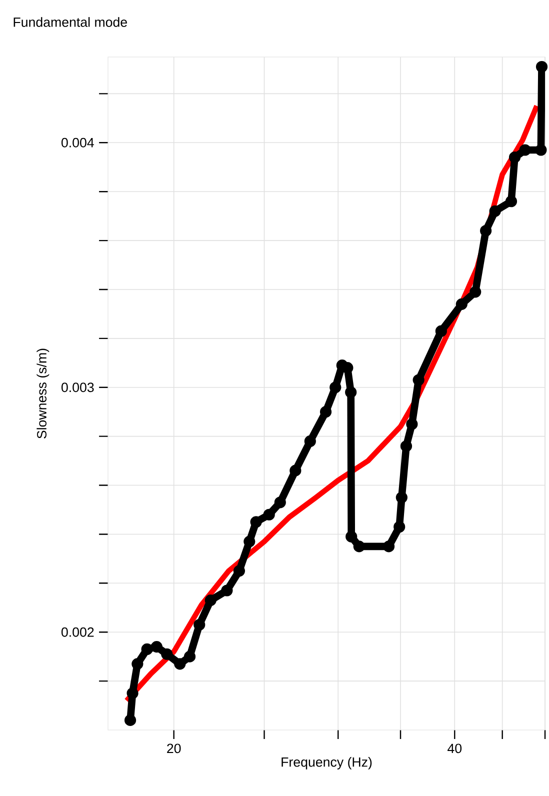  Describe the element at coordinates (42, 393) in the screenshot. I see `y-axis-title: Slowness (s/m)` at that location.